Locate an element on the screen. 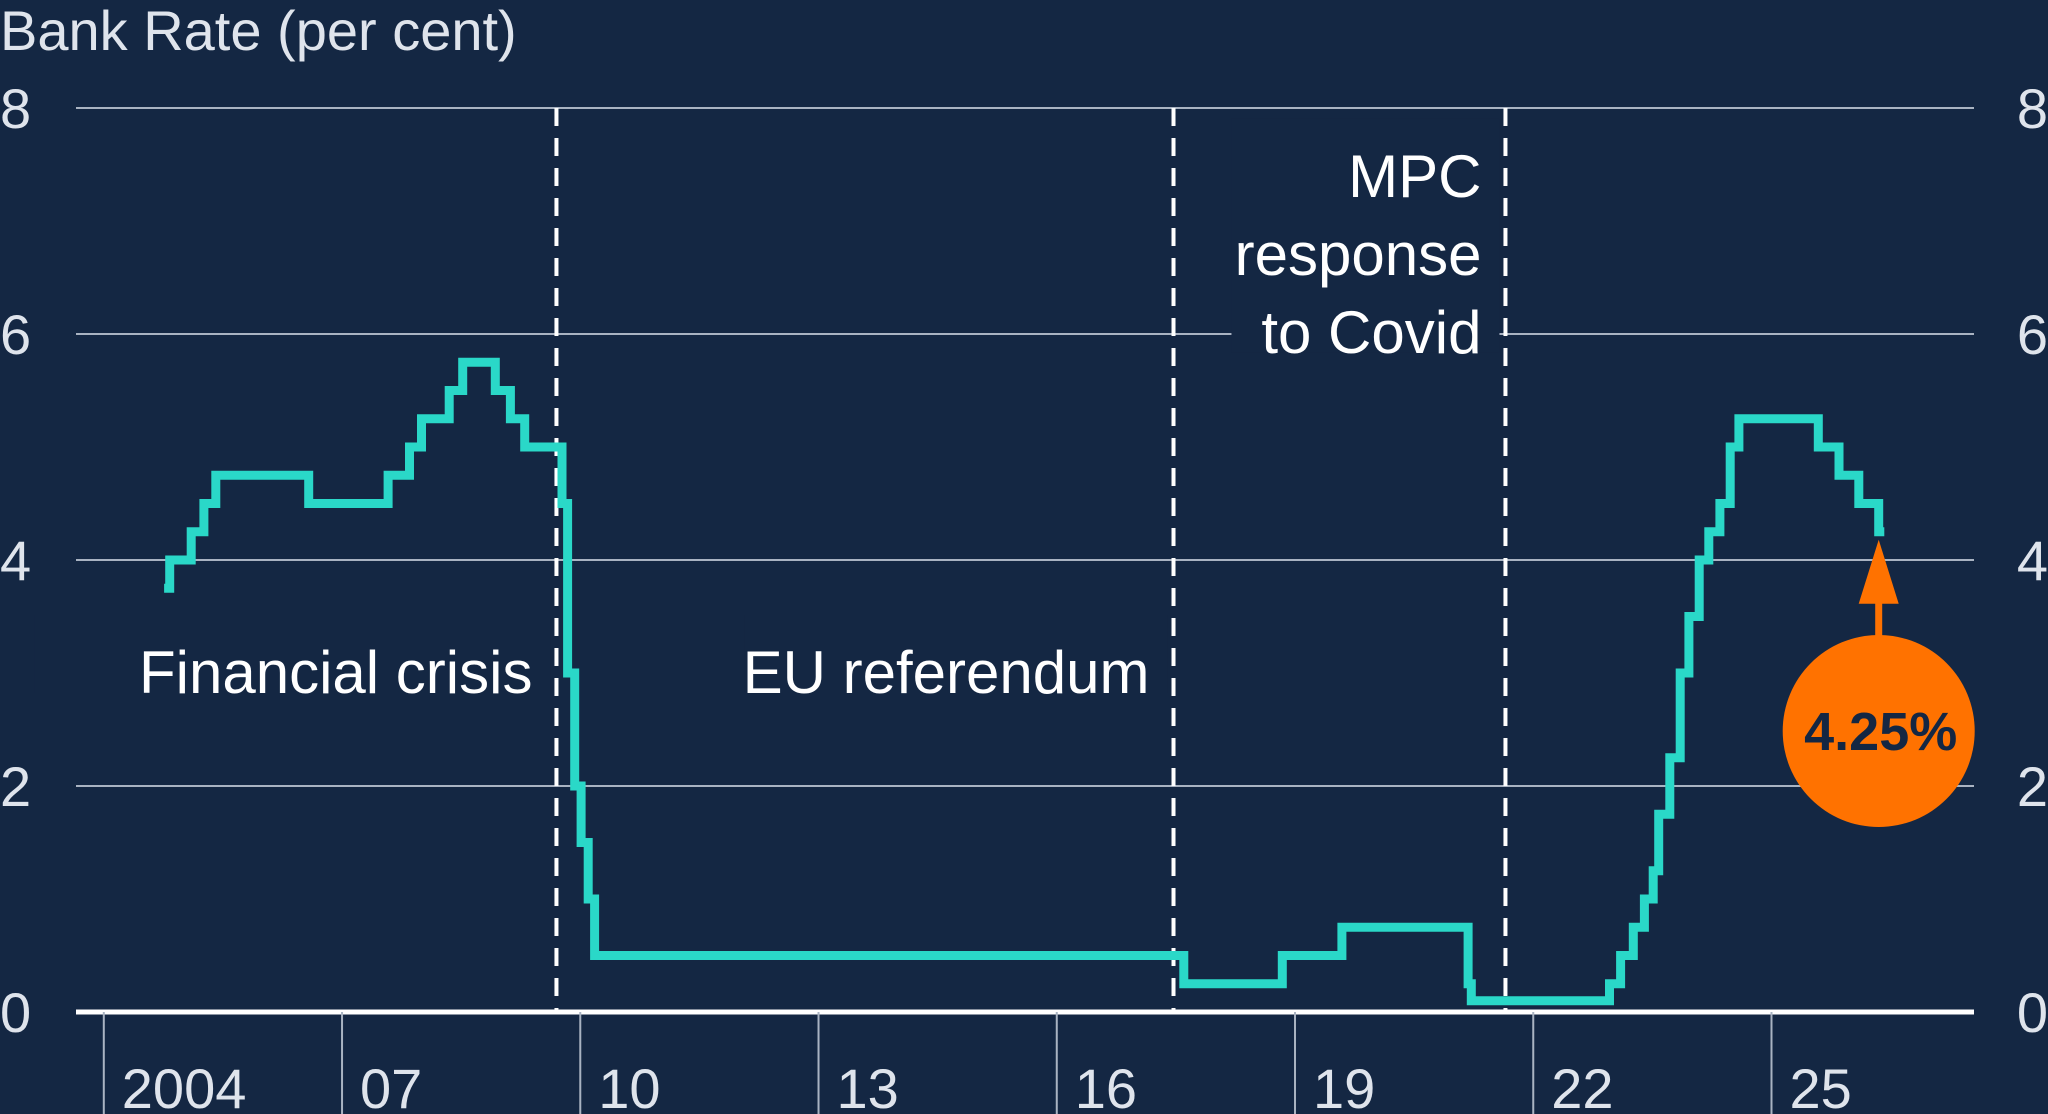  y-tick-label-right: 0 is located at coordinates (2032, 1012).